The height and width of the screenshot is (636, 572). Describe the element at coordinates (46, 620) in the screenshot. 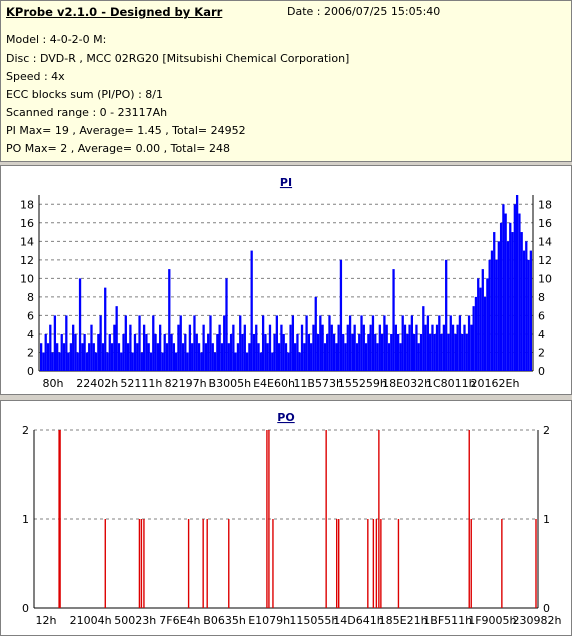

I see `po-xtick-label: 12h` at that location.